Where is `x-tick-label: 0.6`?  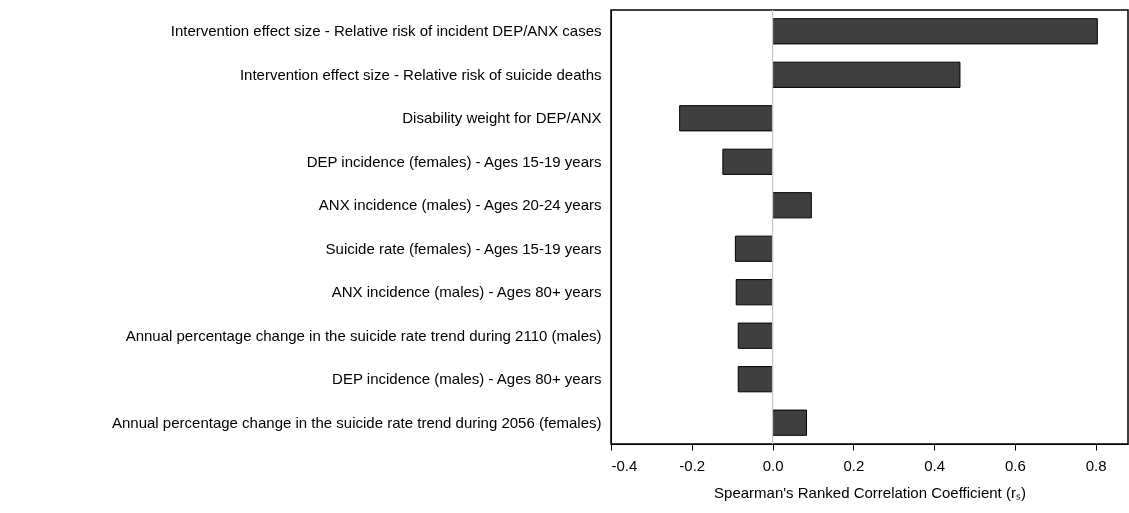 x-tick-label: 0.6 is located at coordinates (1015, 465).